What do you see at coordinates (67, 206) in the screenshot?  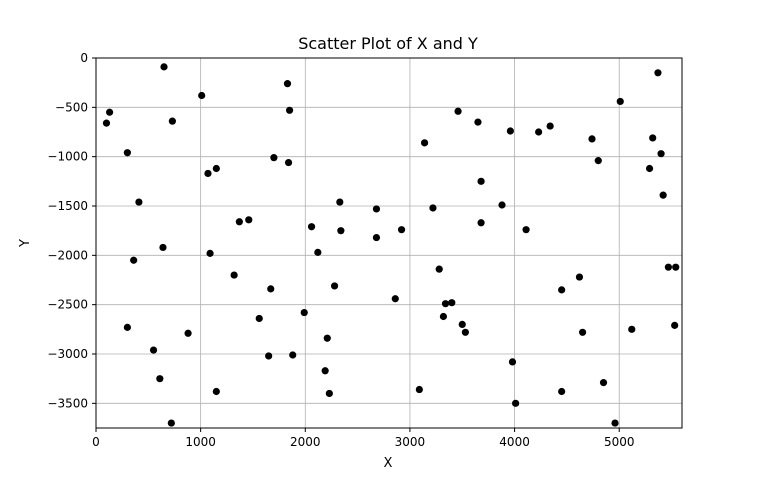 I see `y-tick-label: −1500` at bounding box center [67, 206].